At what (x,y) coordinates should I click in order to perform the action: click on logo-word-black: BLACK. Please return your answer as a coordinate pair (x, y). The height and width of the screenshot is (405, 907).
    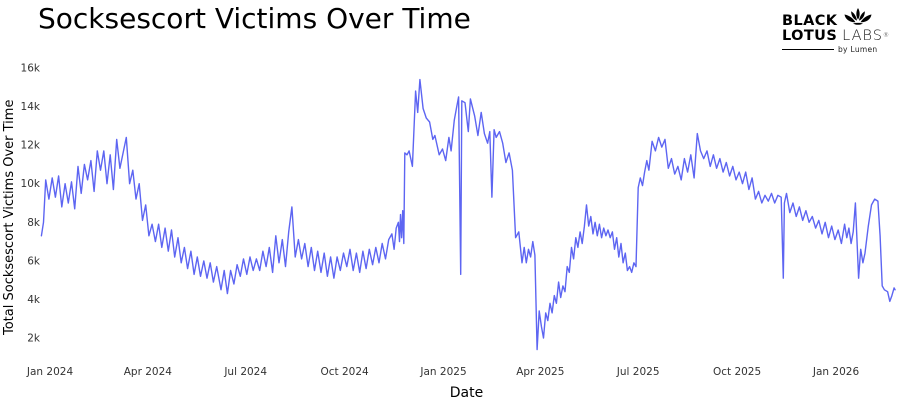
    Looking at the image, I should click on (810, 21).